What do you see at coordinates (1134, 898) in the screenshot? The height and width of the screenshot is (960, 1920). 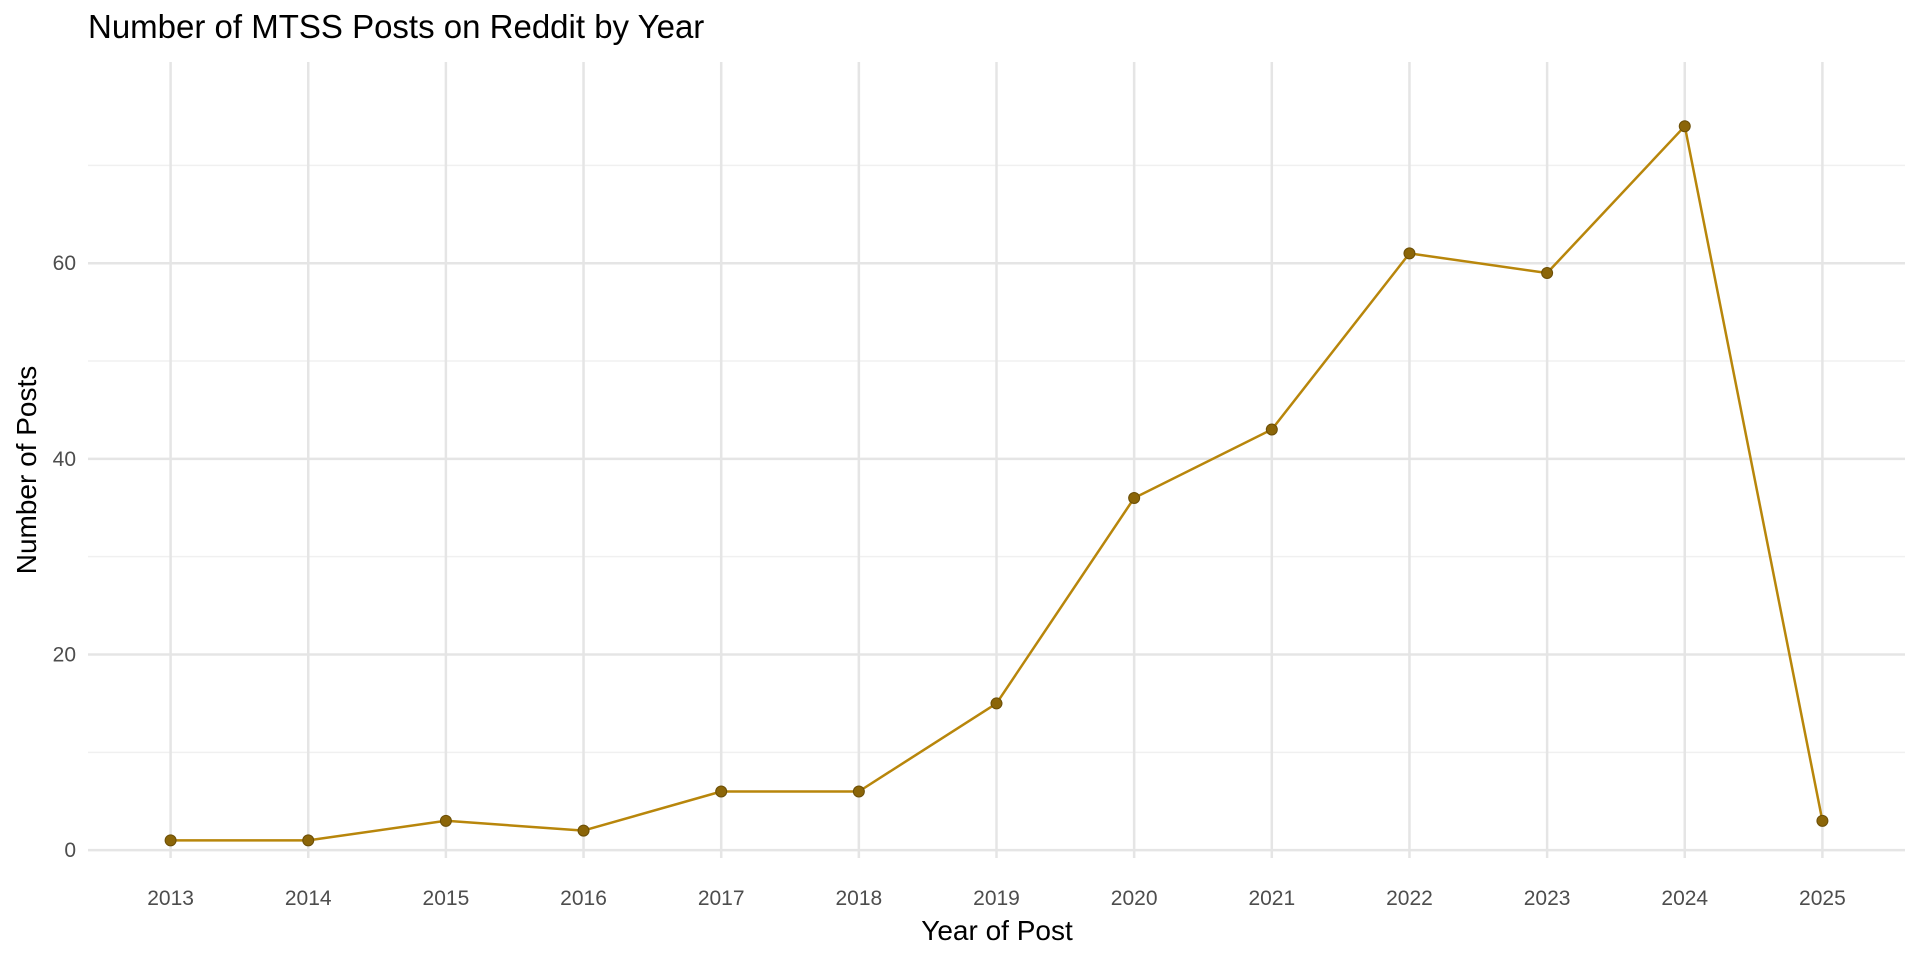 I see `x-tick-label: 2020` at bounding box center [1134, 898].